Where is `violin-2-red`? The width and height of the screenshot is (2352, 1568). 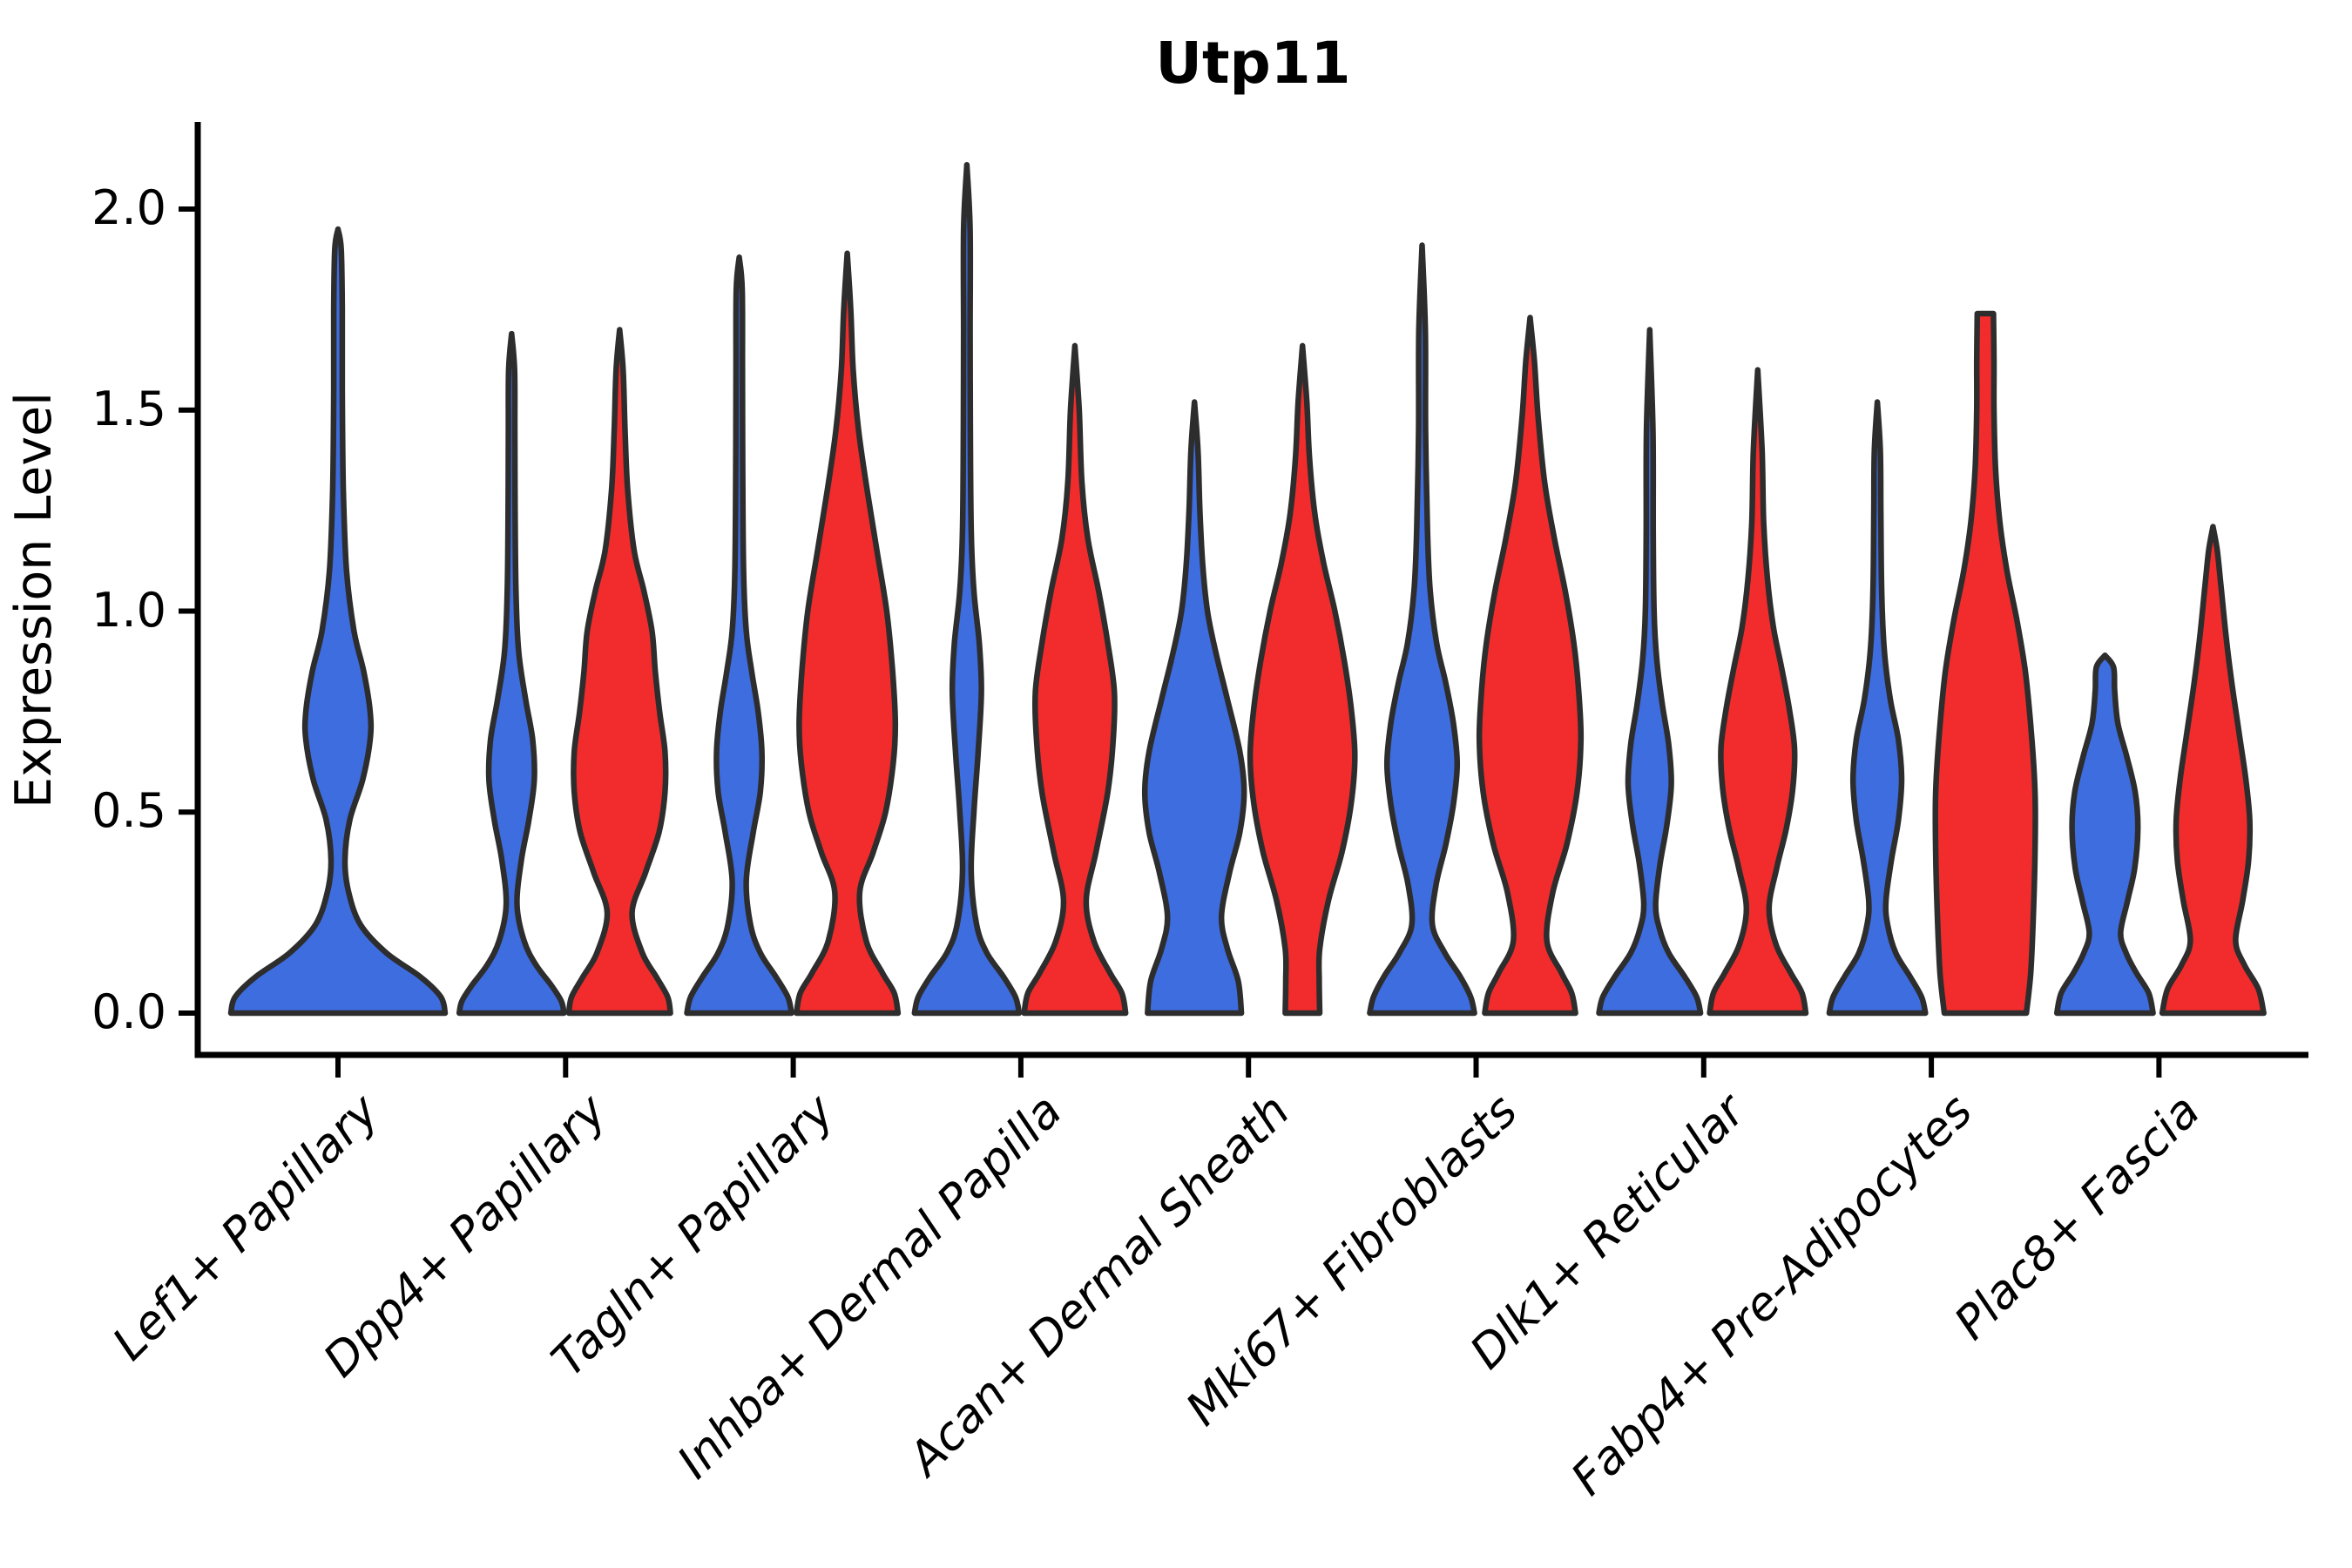 violin-2-red is located at coordinates (848, 633).